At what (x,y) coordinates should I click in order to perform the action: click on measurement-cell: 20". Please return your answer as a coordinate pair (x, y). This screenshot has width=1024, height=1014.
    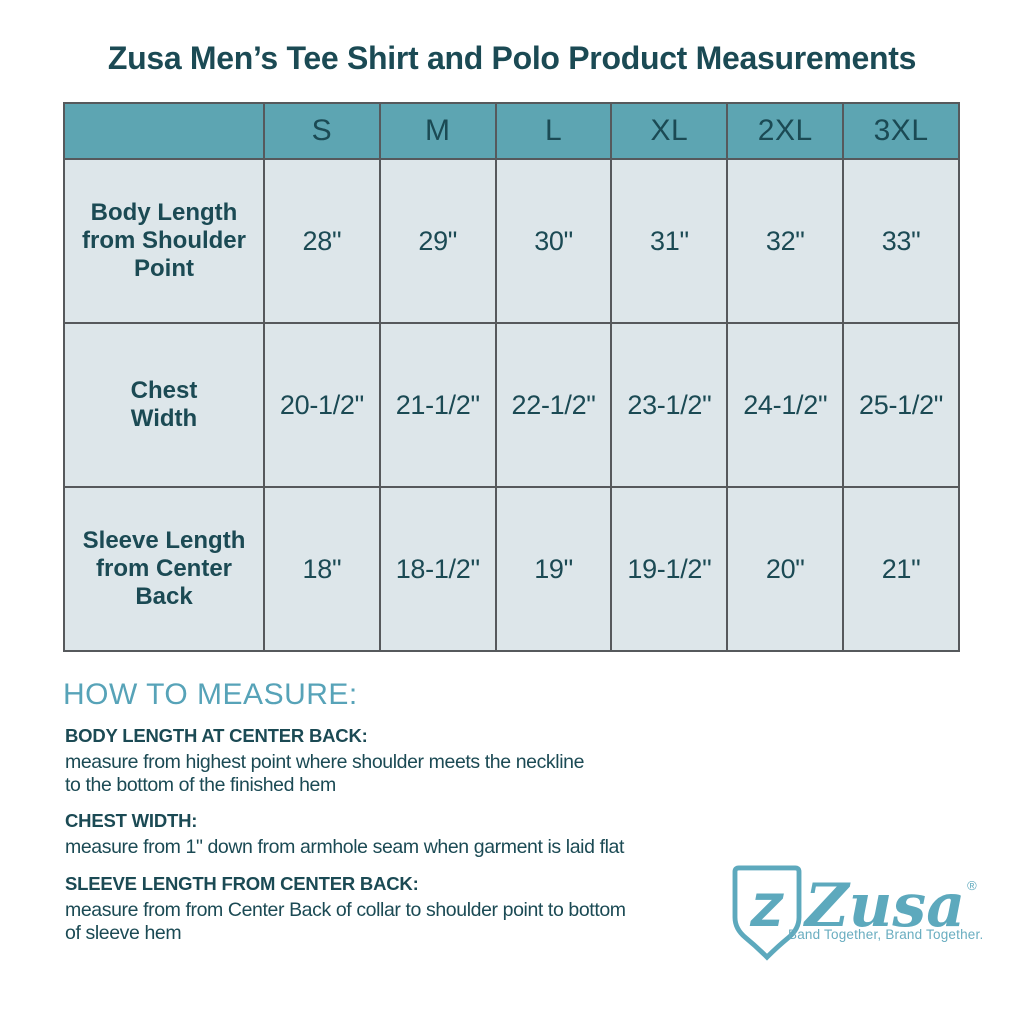
    Looking at the image, I should click on (785, 569).